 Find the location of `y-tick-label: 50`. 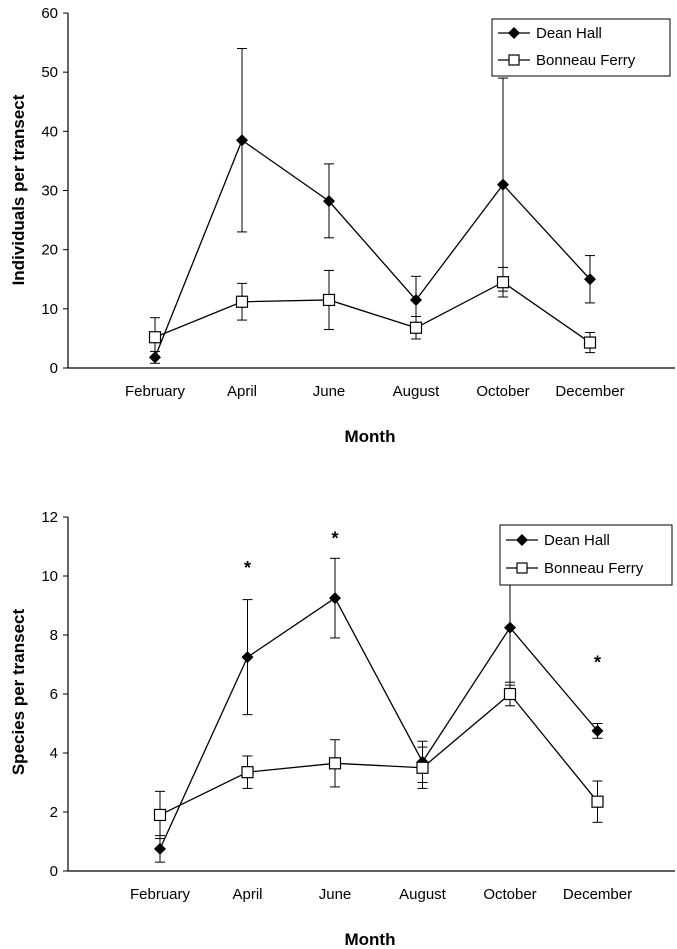

y-tick-label: 50 is located at coordinates (49, 72).